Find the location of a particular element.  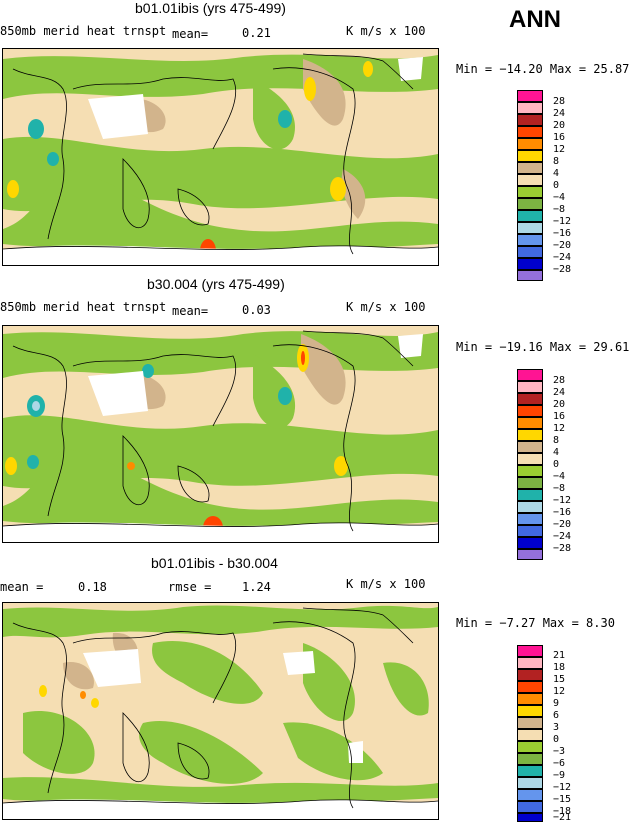

panel-2-units: K m/s x 100 is located at coordinates (386, 307).